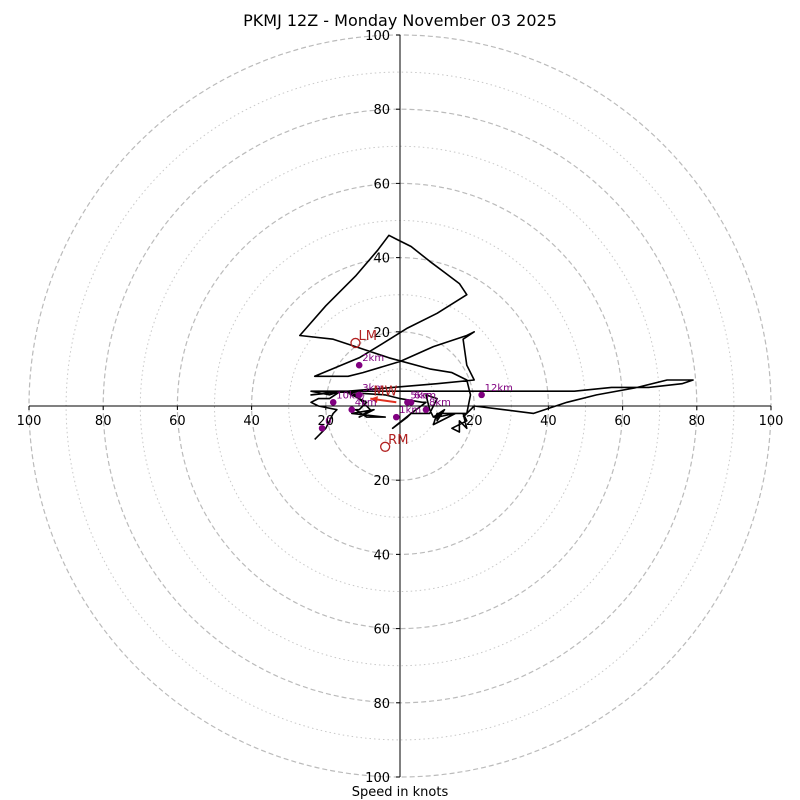 Image resolution: width=800 pixels, height=800 pixels. What do you see at coordinates (352, 410) in the screenshot?
I see `height-marker-4km` at bounding box center [352, 410].